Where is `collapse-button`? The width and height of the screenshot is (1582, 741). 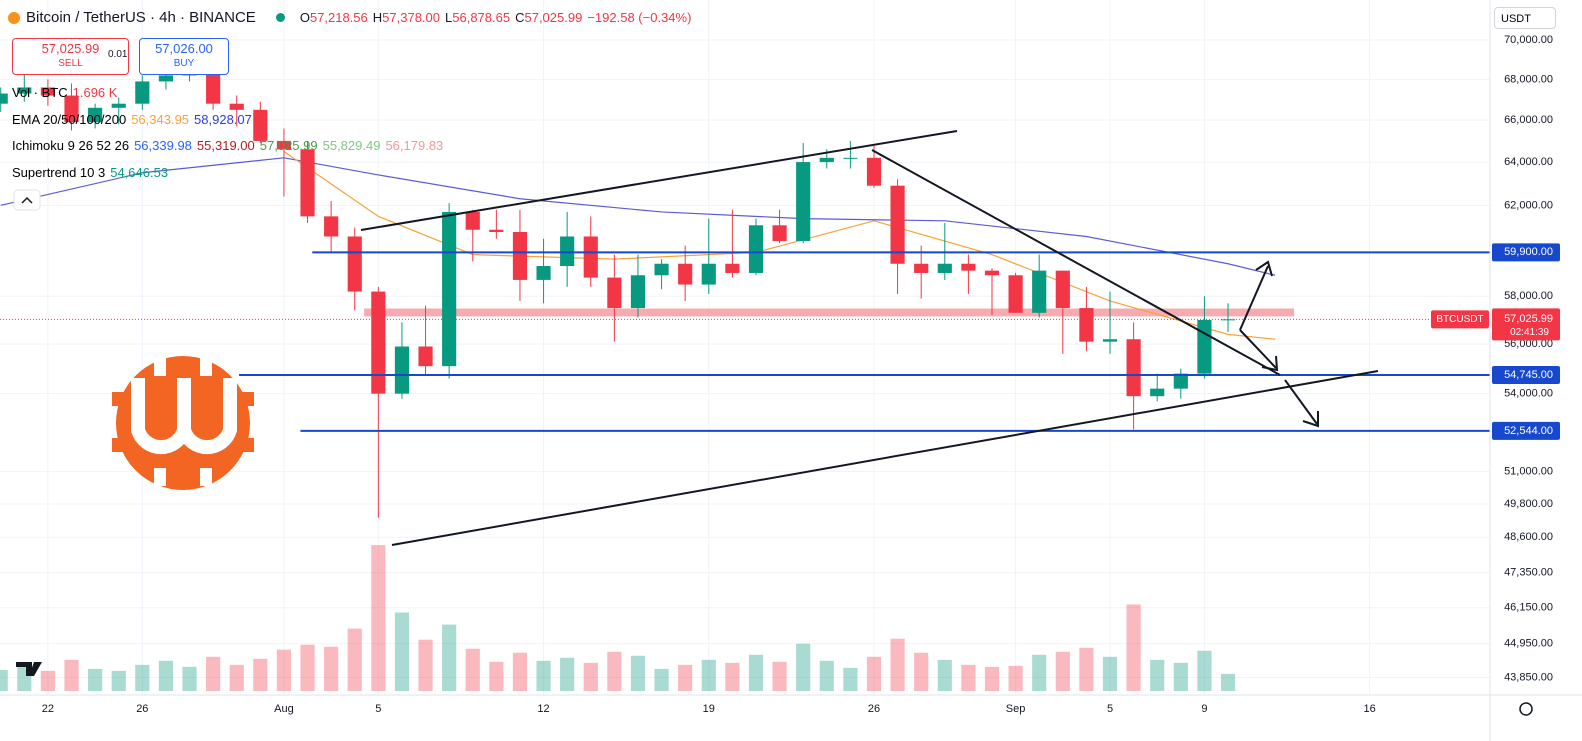 collapse-button is located at coordinates (27, 200).